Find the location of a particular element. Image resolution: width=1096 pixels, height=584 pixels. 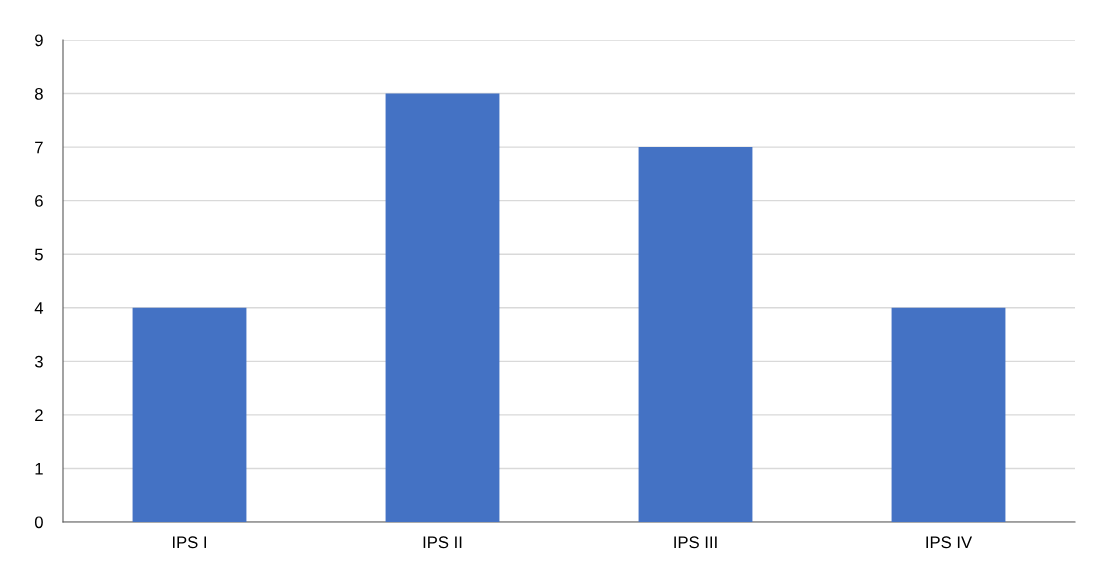

y-tick-label: 2 is located at coordinates (39, 415).